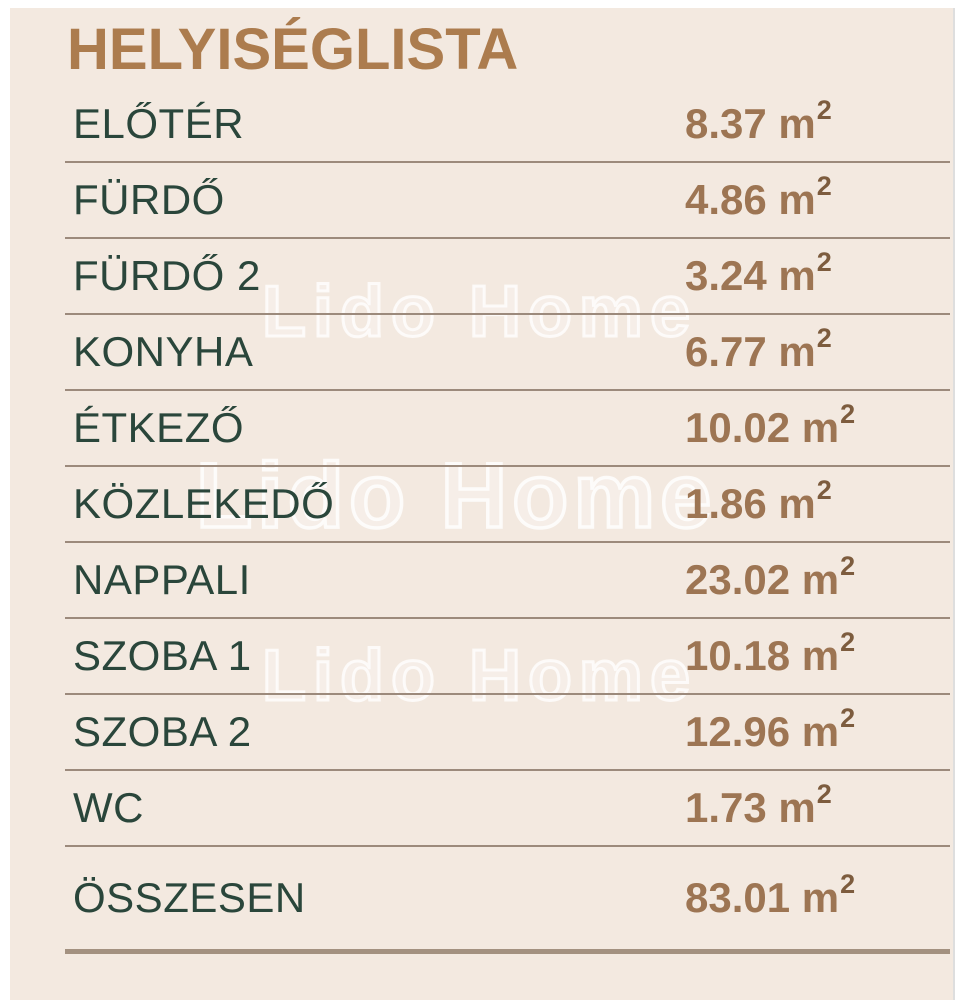  I want to click on room-area: 3.24 m2, so click(758, 273).